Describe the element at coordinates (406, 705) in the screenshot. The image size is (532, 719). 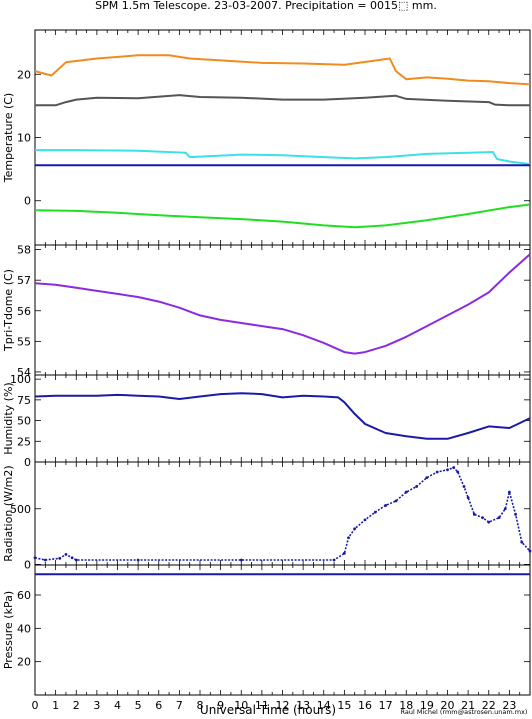
I see `x-tick-label: 18` at that location.